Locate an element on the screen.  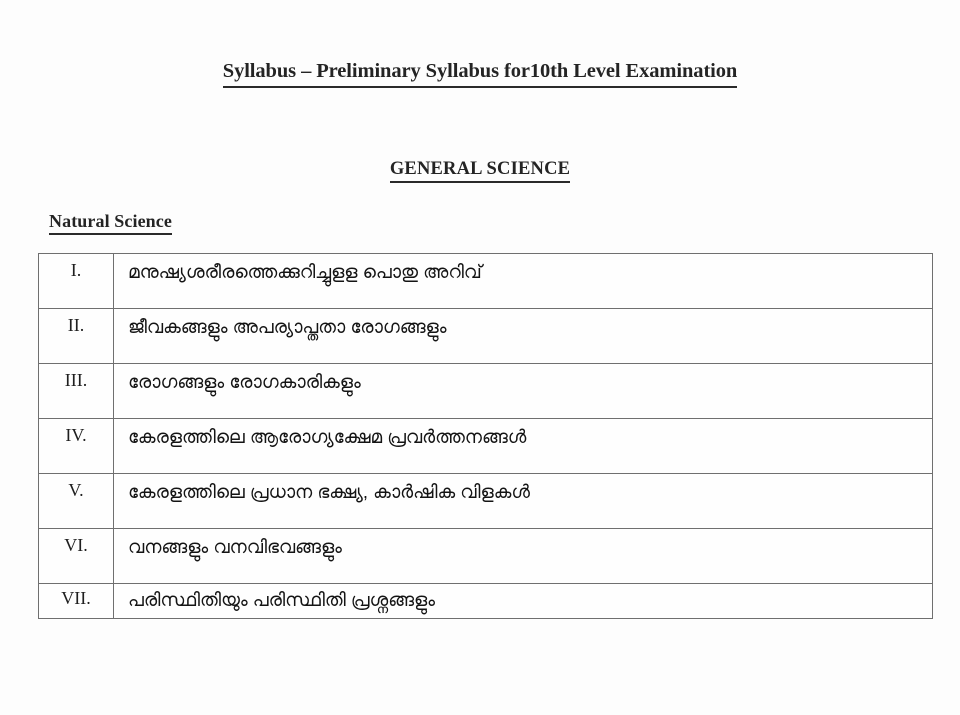
table-row: III. രോഗങ്ങളും രോഗകാരികളും is located at coordinates (485, 391).